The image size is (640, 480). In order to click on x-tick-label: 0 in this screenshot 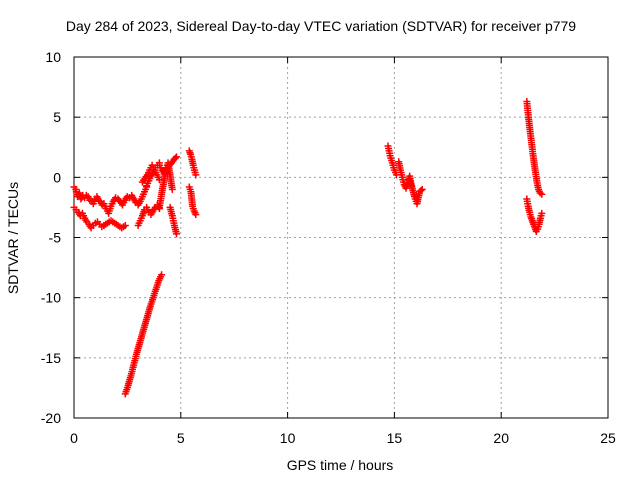, I will do `click(74, 438)`.